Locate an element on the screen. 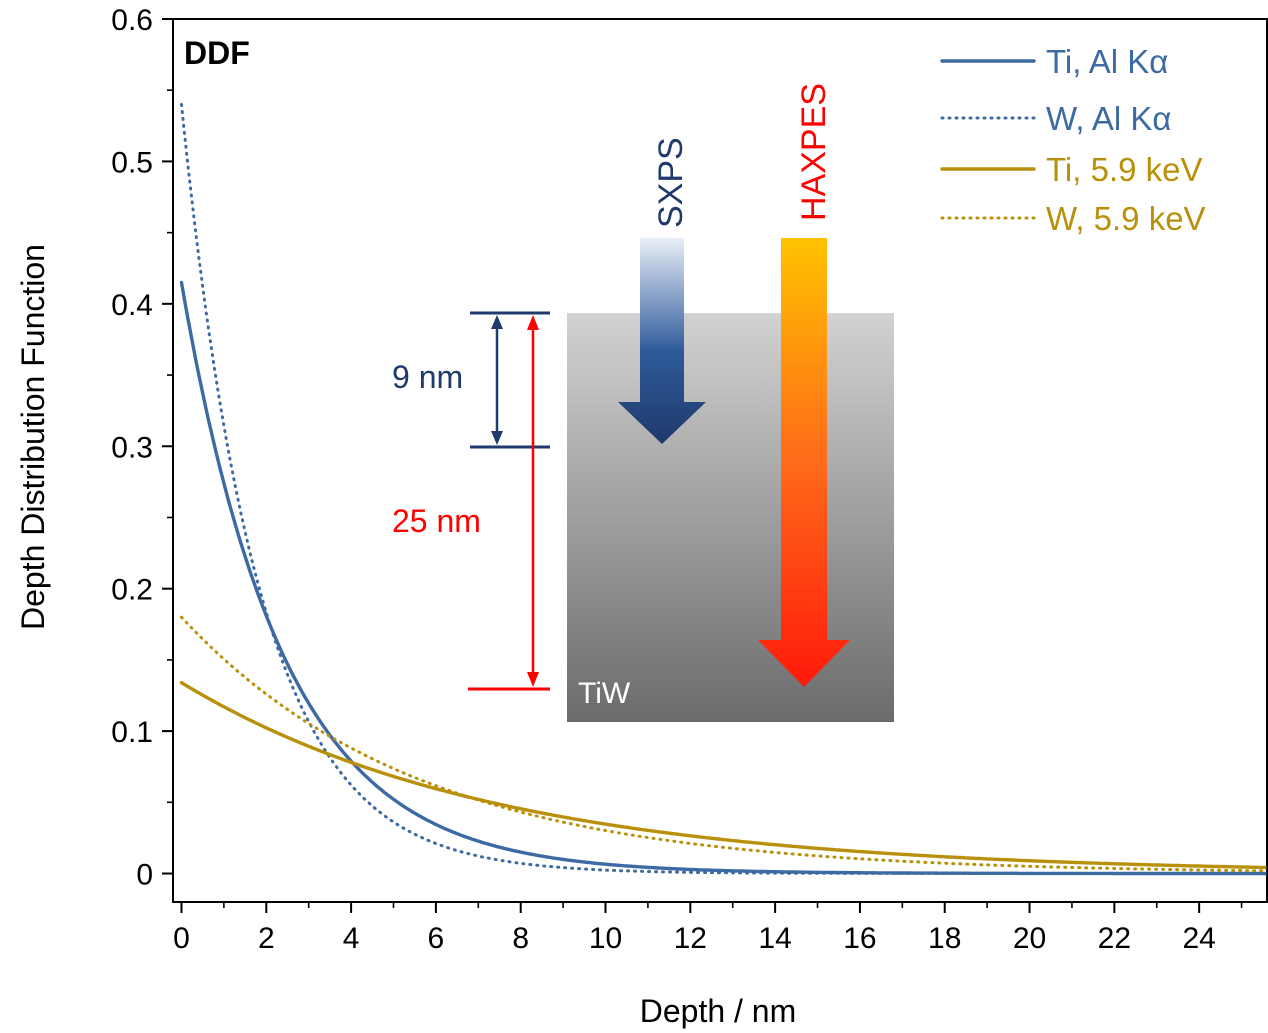 This screenshot has height=1033, width=1268. x-tick-label: 4 is located at coordinates (351, 938).